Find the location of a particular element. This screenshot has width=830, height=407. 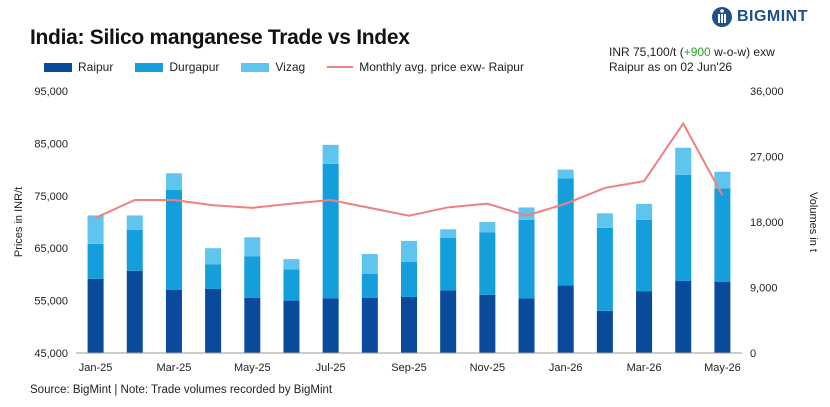

y-tick-label: 85,000 is located at coordinates (51, 144).